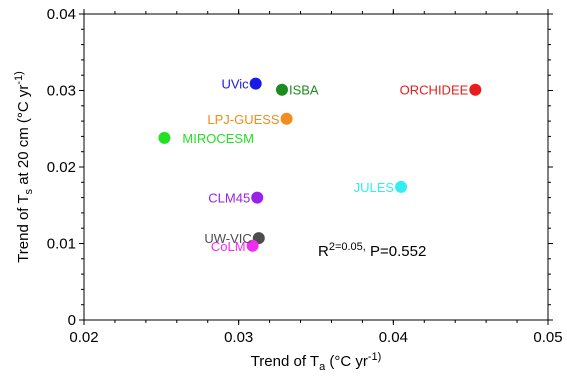  I want to click on point-orchidee, so click(475, 89).